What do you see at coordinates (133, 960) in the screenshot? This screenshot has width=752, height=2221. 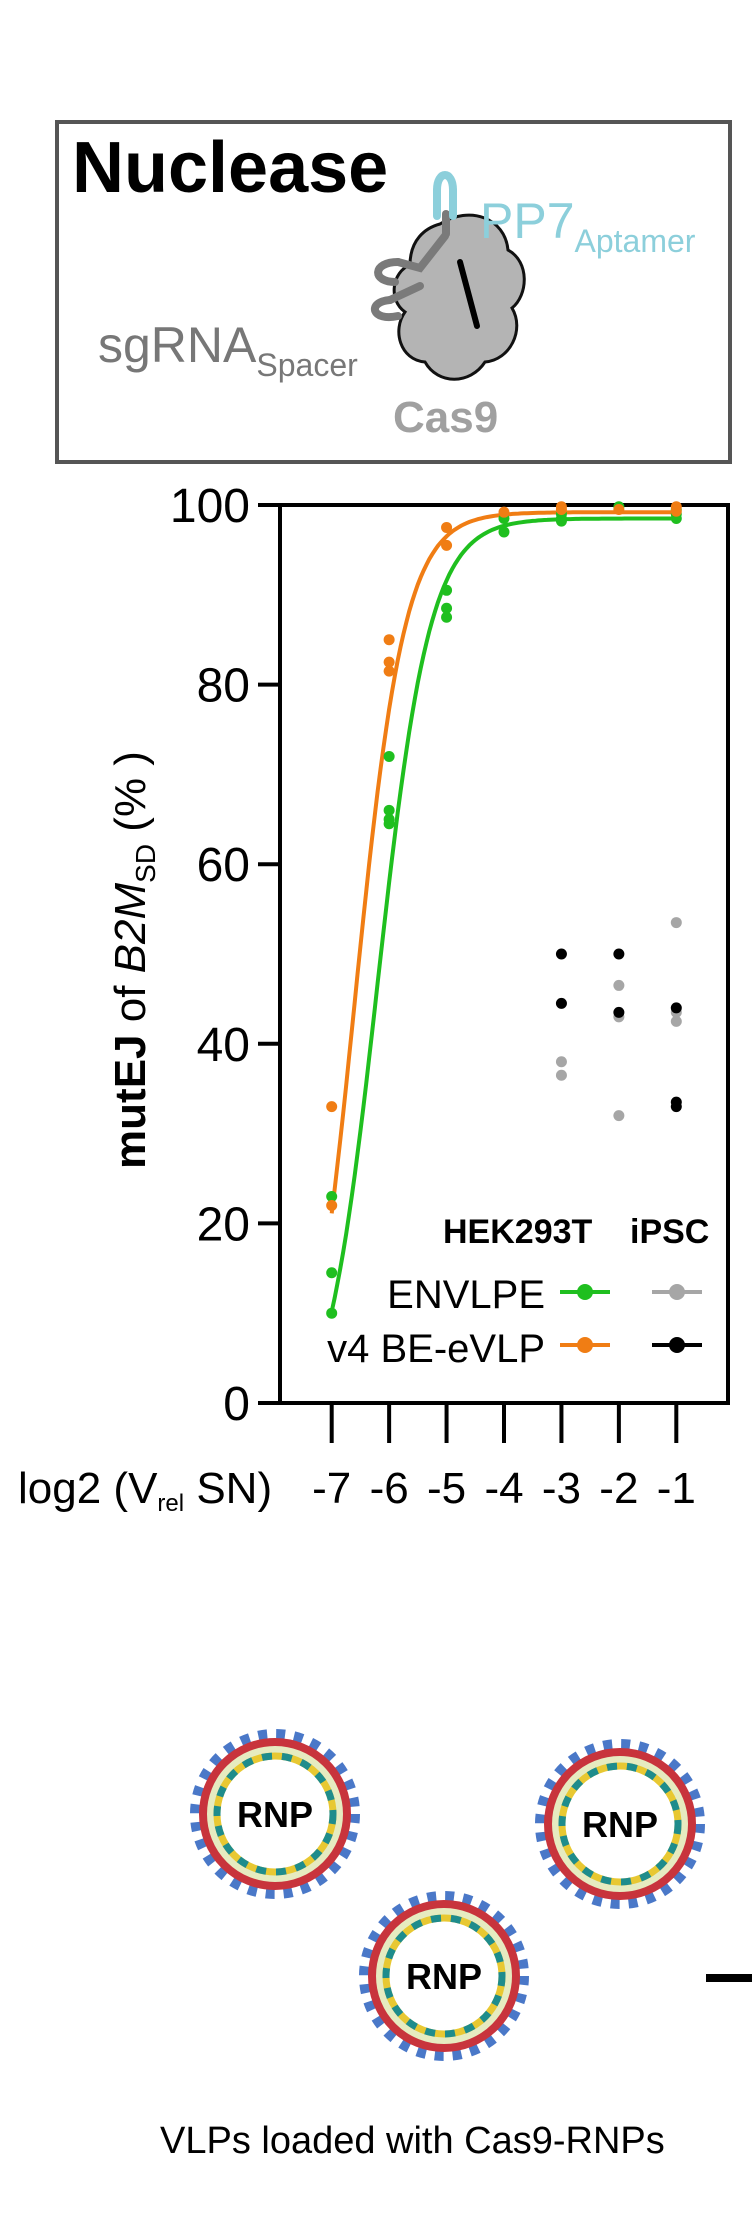 I see `y-axis-label: mutEJ of B2MSD (% )` at bounding box center [133, 960].